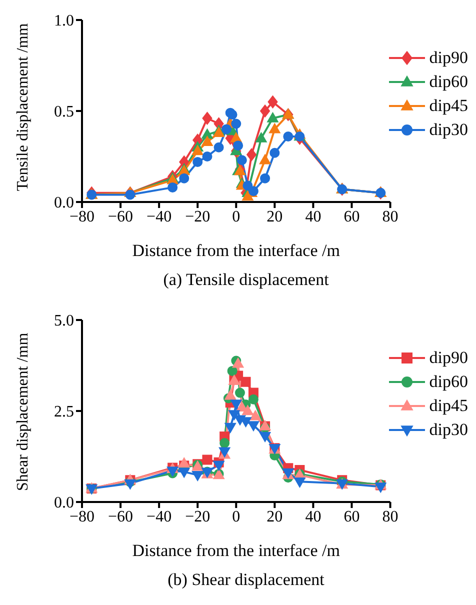 The height and width of the screenshot is (605, 476). What do you see at coordinates (64, 112) in the screenshot?
I see `y-tick-label: 0.5` at bounding box center [64, 112].